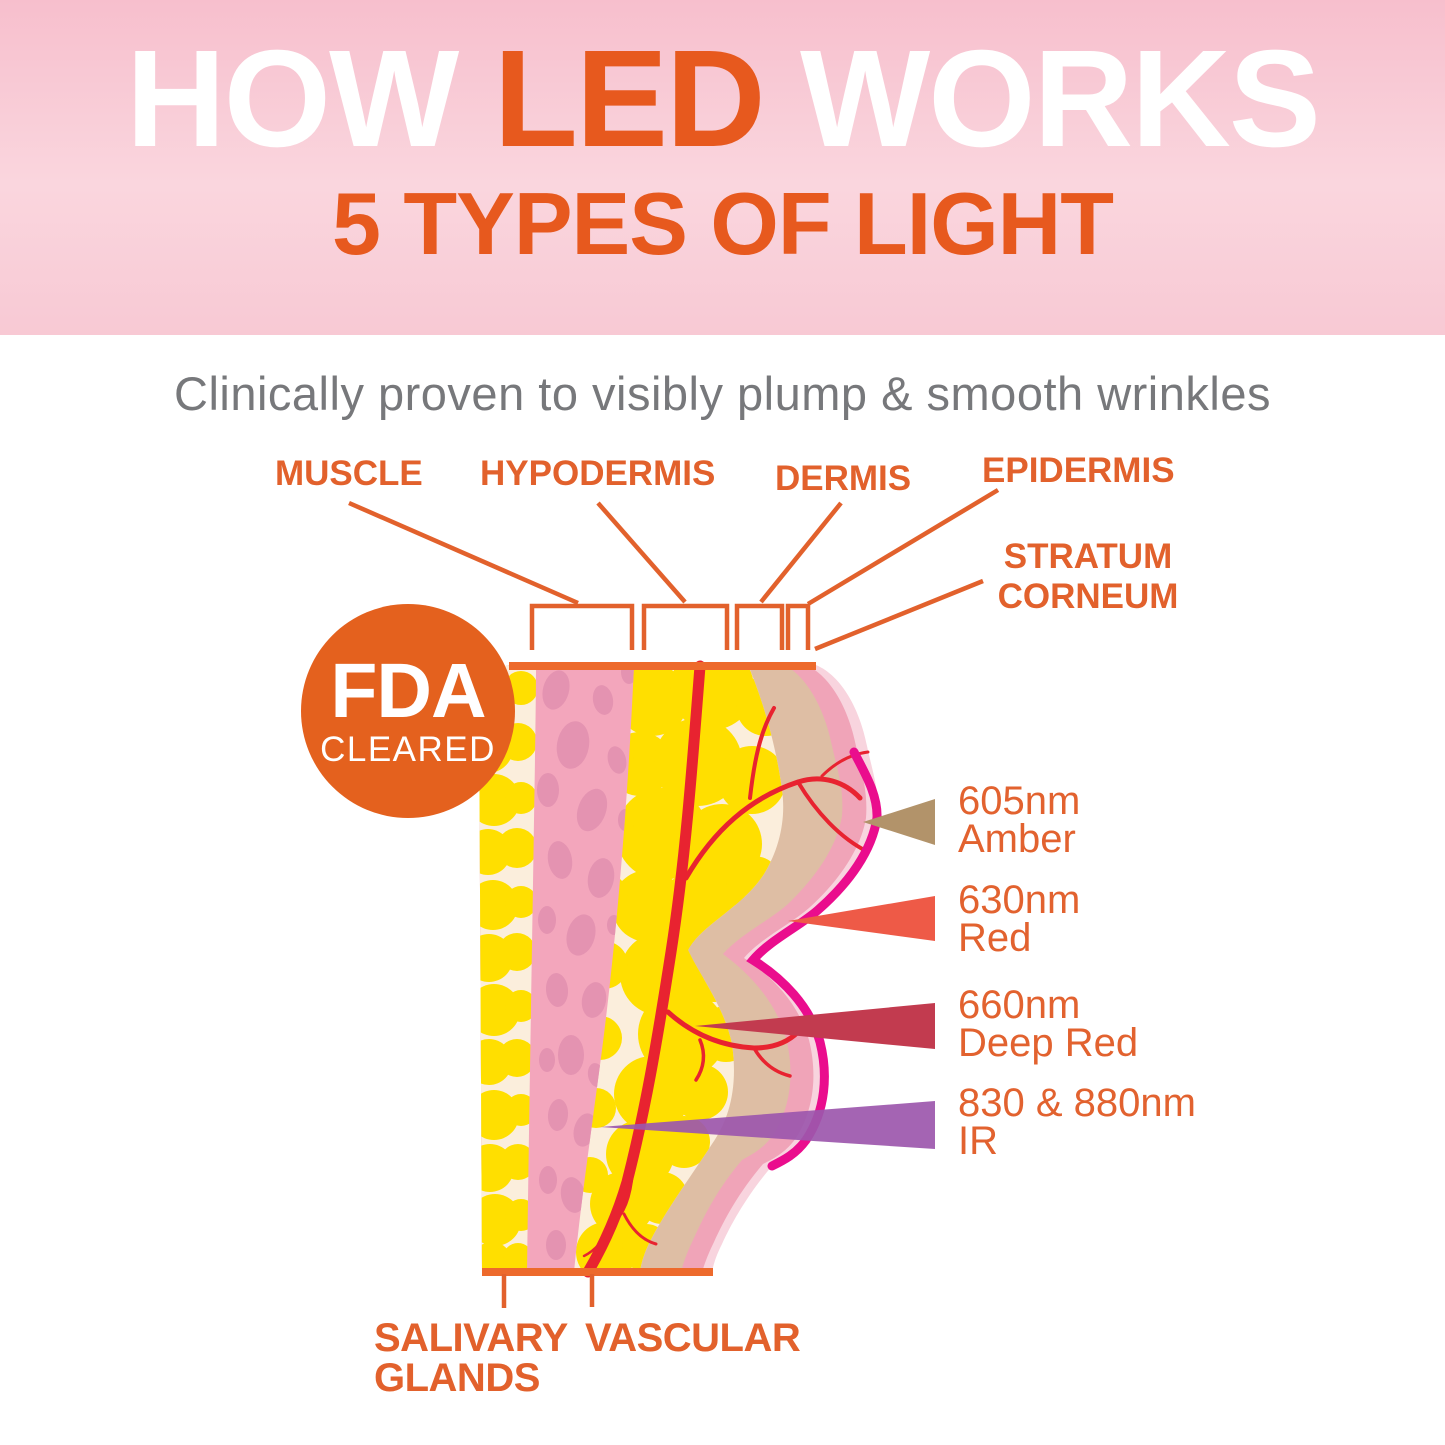 The width and height of the screenshot is (1445, 1445). I want to click on label-pointer-lines, so click(674, 570).